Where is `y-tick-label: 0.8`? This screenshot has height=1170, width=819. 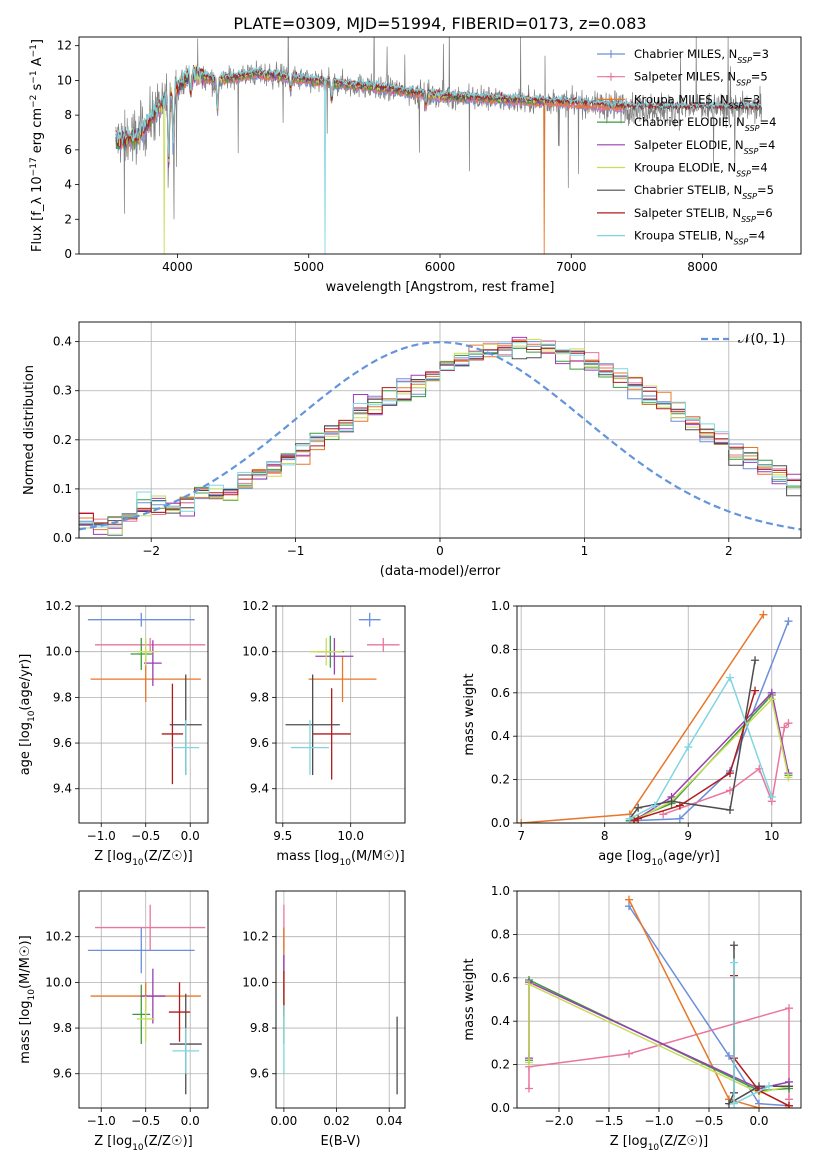 y-tick-label: 0.8 is located at coordinates (500, 649).